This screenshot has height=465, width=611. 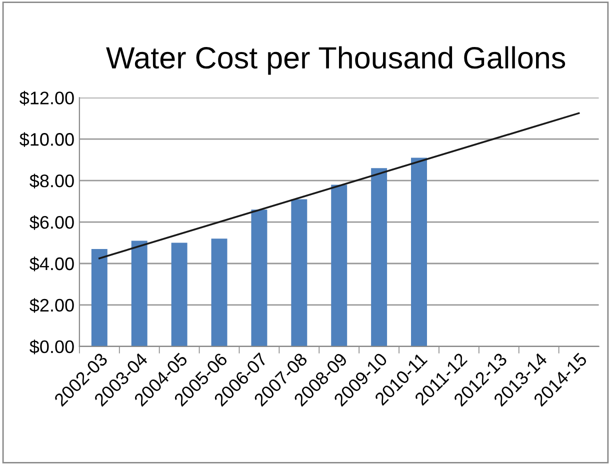 I want to click on y-tick-label: $6.00, so click(x=52, y=222).